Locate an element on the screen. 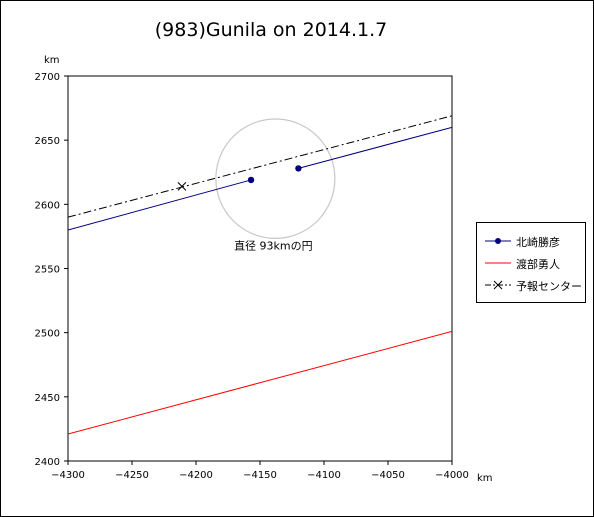  y-tick-label: 2400 is located at coordinates (47, 462).